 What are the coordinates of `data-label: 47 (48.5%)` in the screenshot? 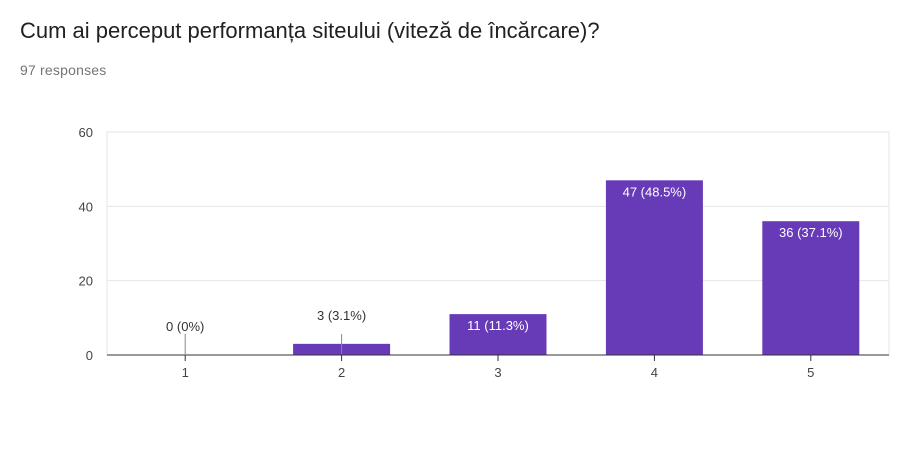 It's located at (655, 191).